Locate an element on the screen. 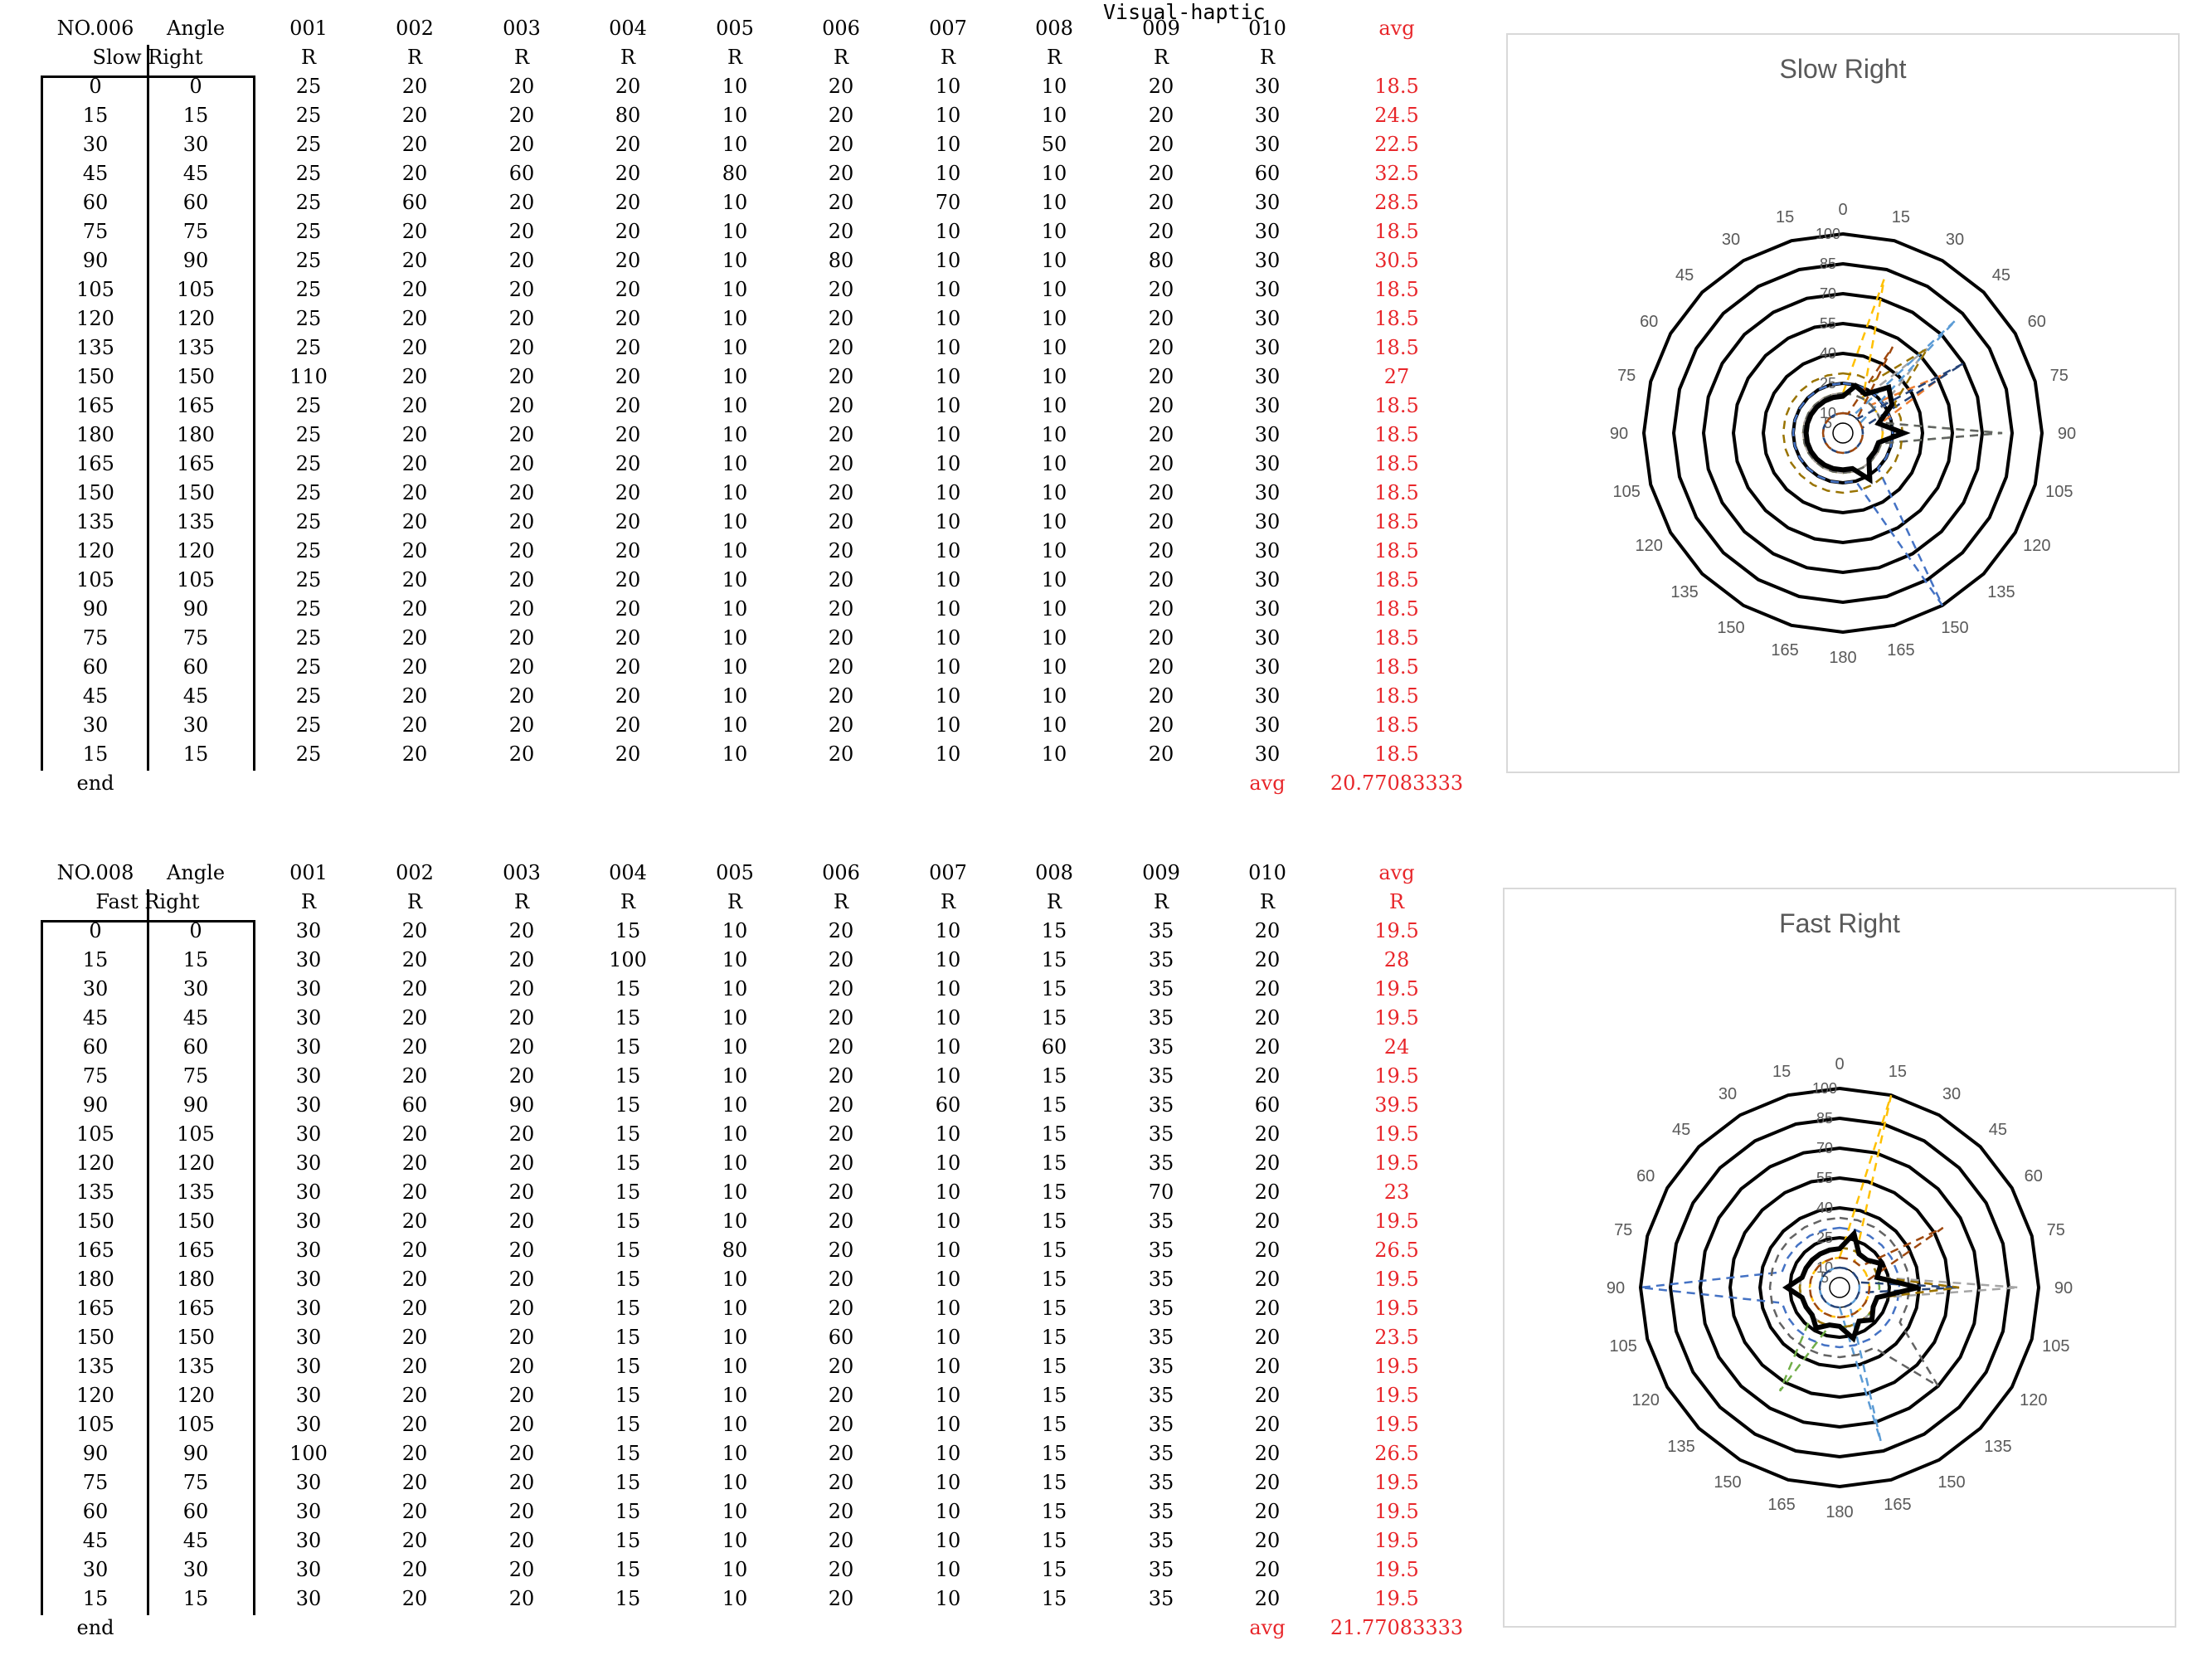  value-cell: 70 is located at coordinates (948, 202).